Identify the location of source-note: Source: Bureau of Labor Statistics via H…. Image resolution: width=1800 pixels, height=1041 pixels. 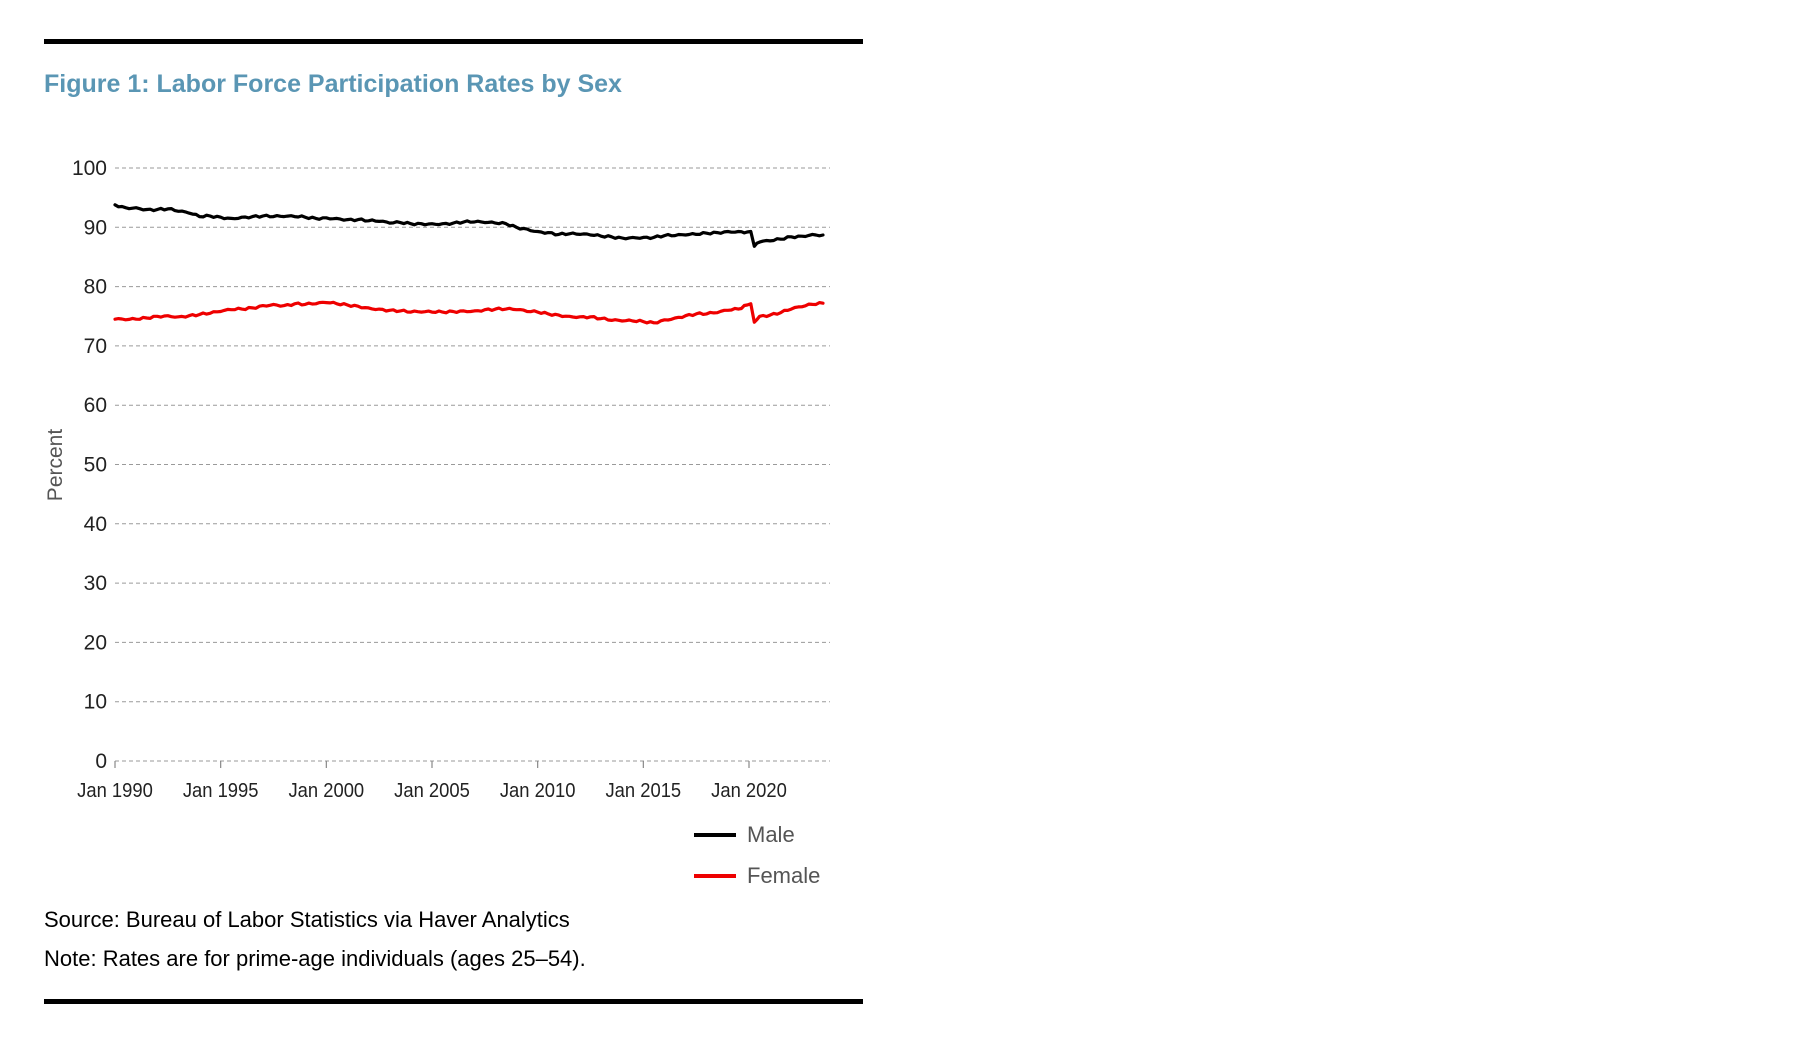
(307, 919).